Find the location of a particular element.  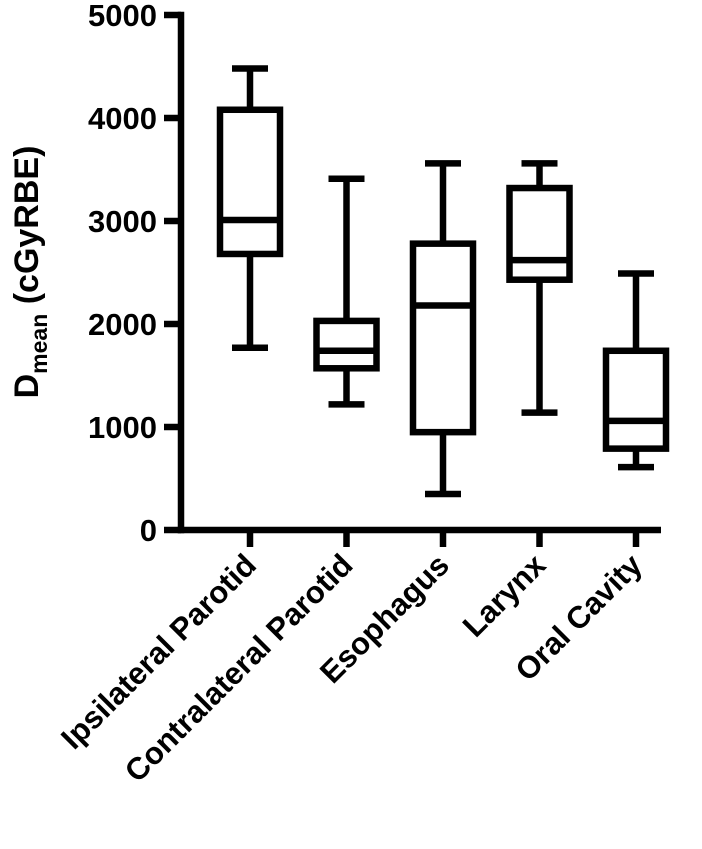

y-axis: 0 1000 2000 3000 4000 5000 is located at coordinates (136, 274).